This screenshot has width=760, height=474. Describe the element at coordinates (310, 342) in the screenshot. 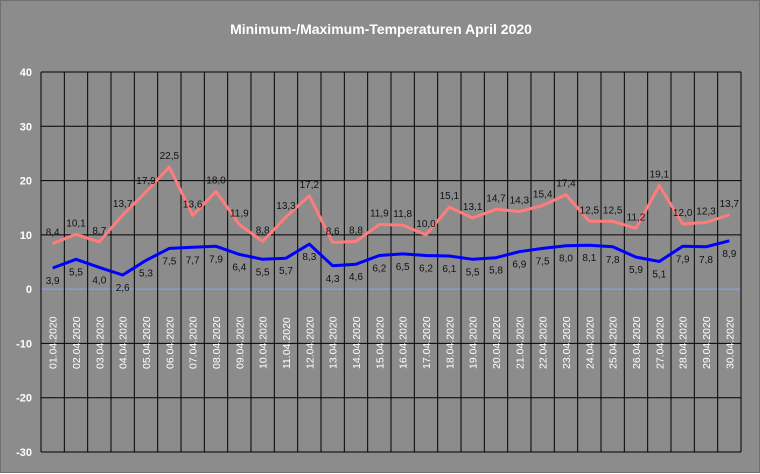

I see `x-tick-label: 12.04.2020` at that location.